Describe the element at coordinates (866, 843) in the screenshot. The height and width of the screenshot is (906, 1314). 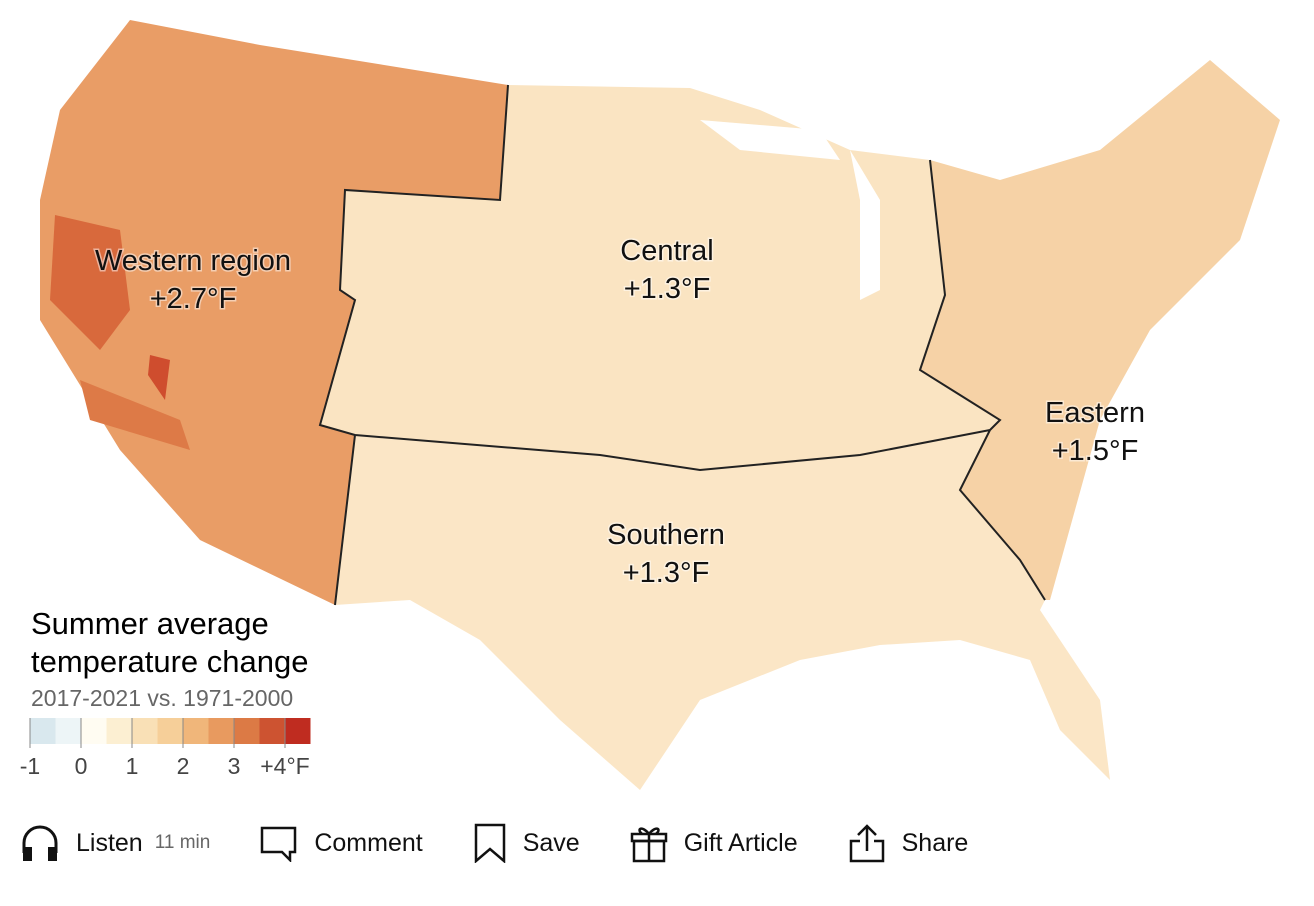
I see `share-icon` at that location.